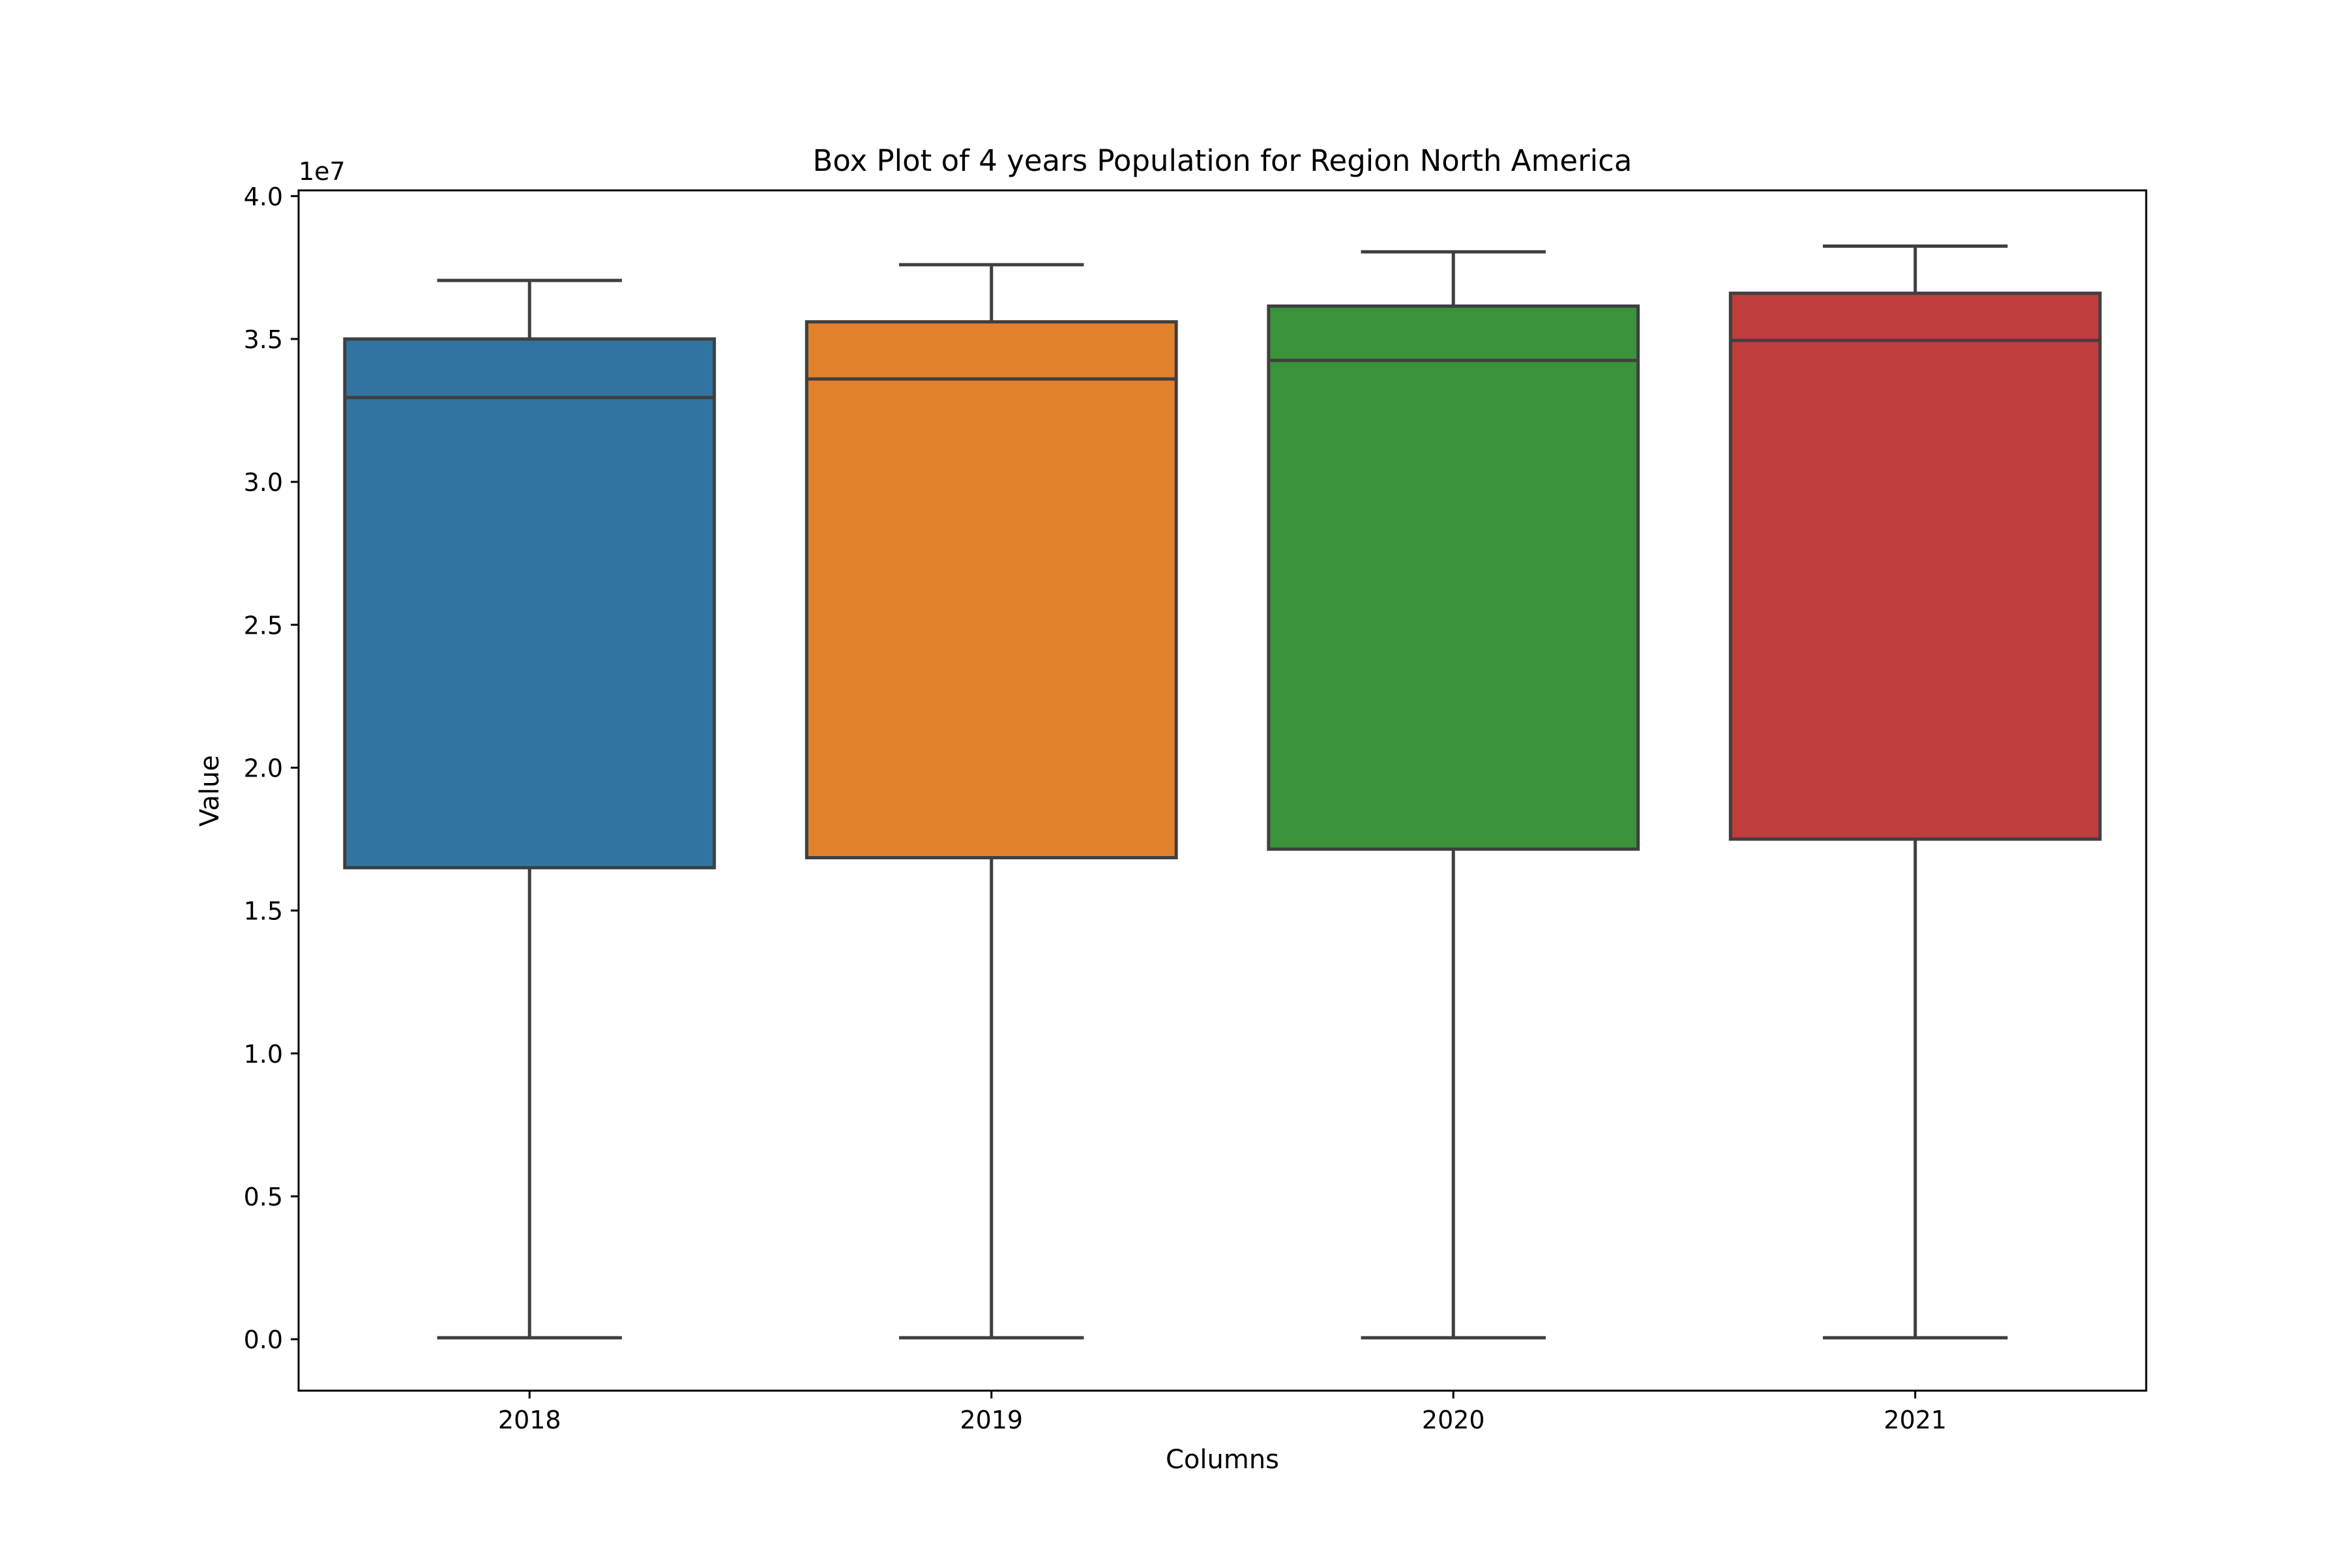 The width and height of the screenshot is (2347, 1568). Describe the element at coordinates (263, 197) in the screenshot. I see `y-tick-label: 4.0` at that location.